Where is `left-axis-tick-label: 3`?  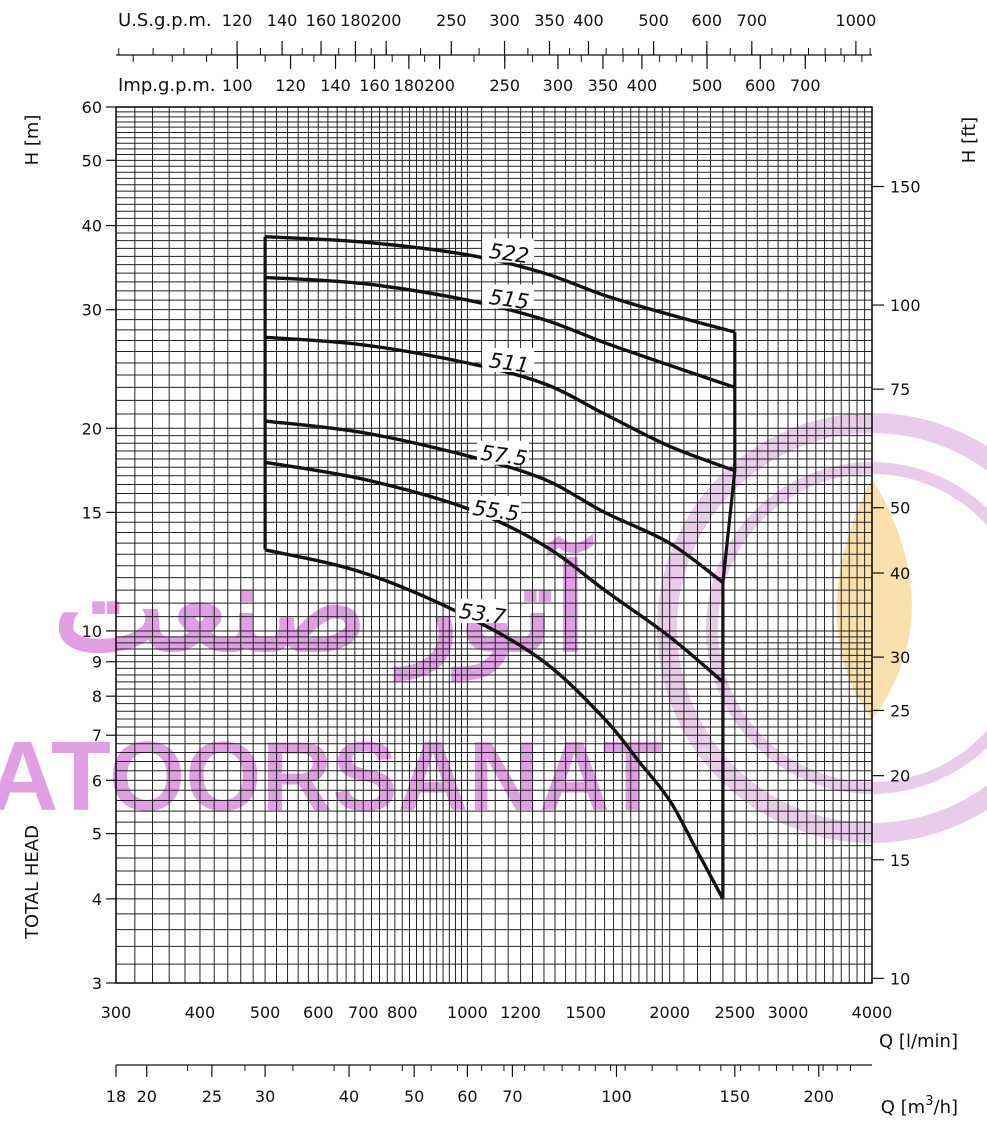
left-axis-tick-label: 3 is located at coordinates (97, 983).